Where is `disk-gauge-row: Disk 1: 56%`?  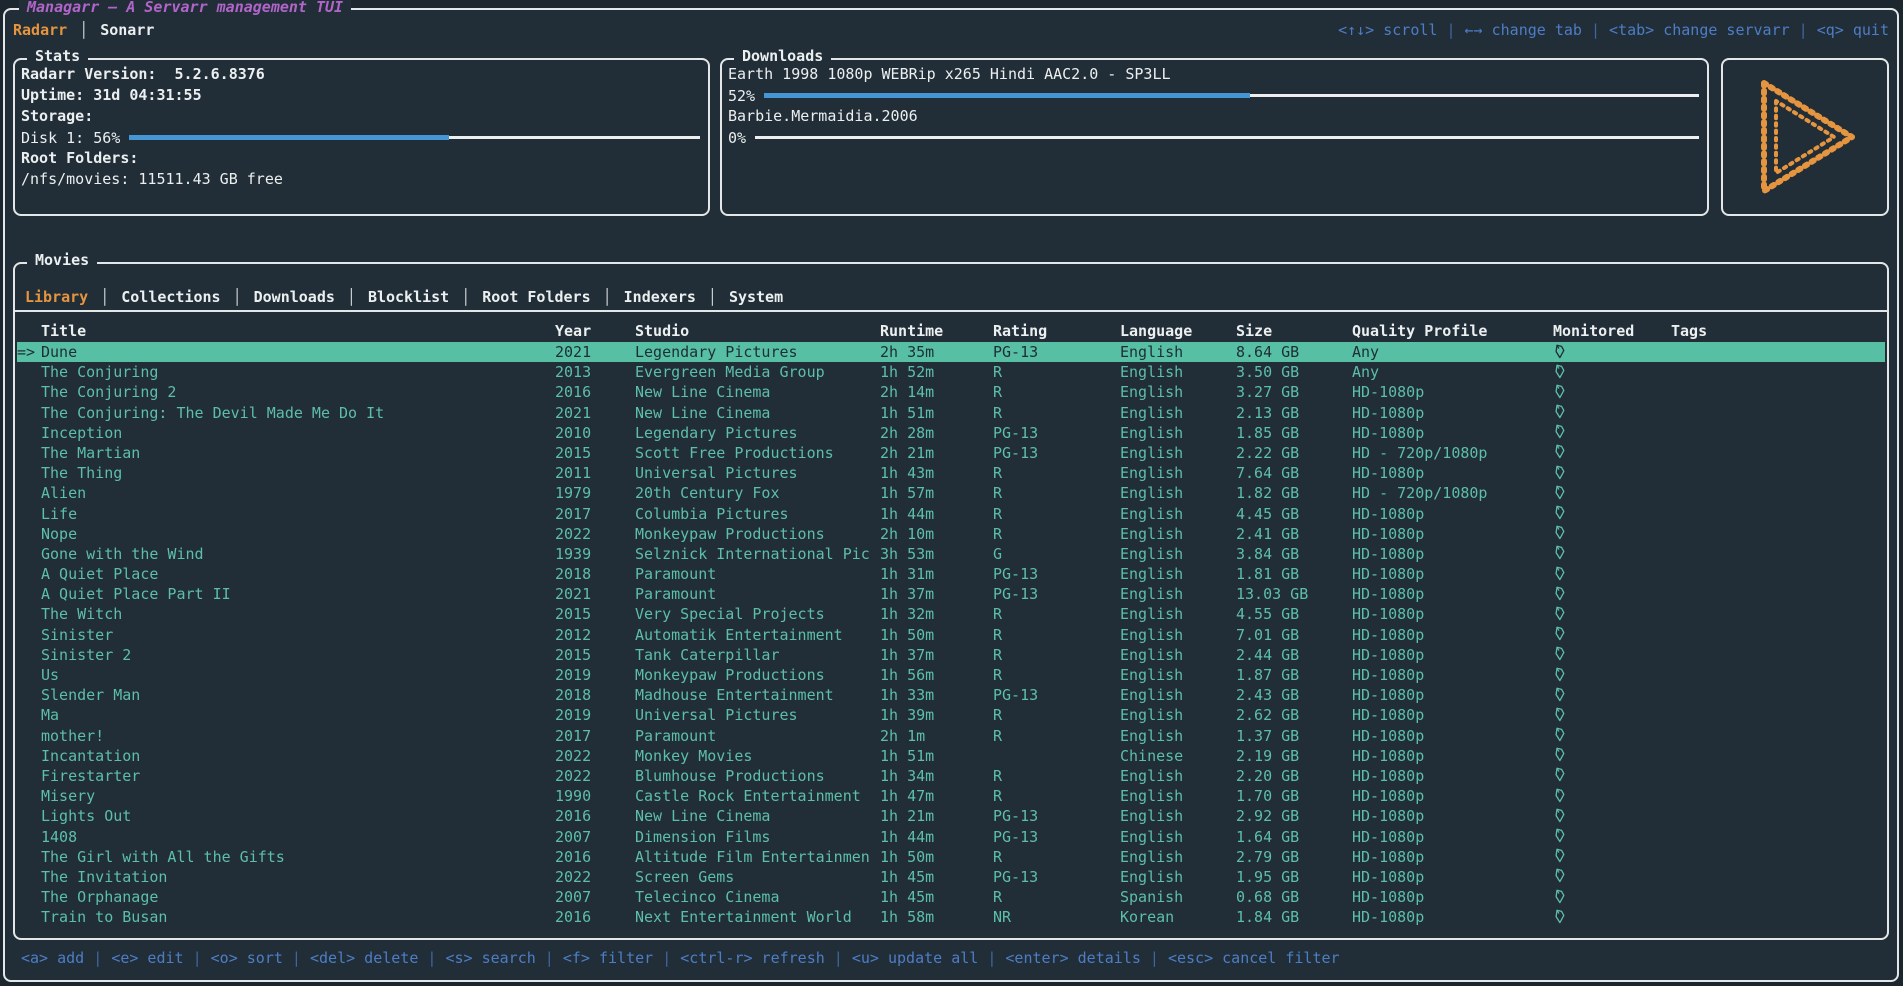 disk-gauge-row: Disk 1: 56% is located at coordinates (361, 137).